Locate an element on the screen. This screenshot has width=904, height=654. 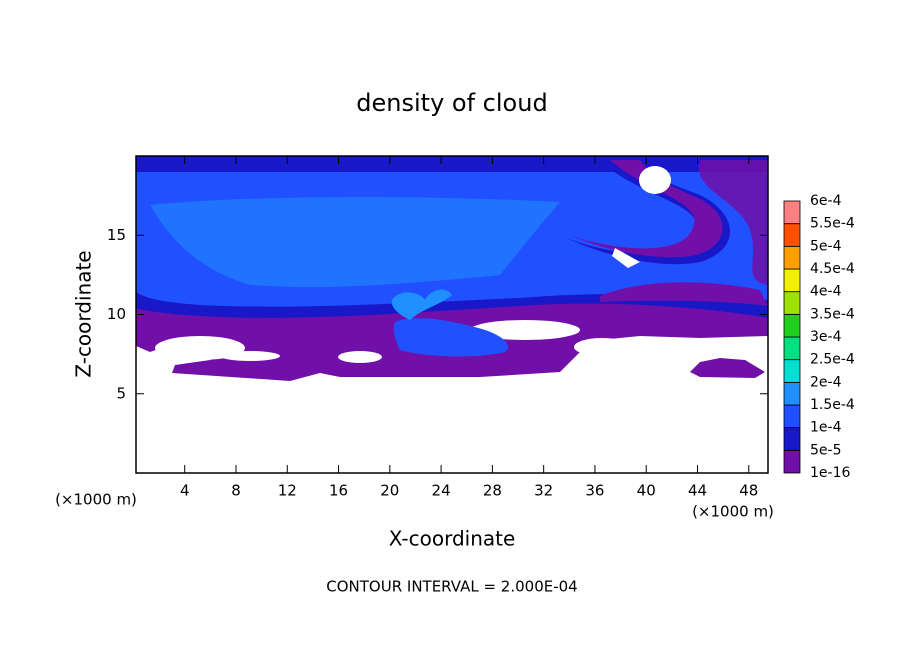
x-tick-label: 40 is located at coordinates (646, 491).